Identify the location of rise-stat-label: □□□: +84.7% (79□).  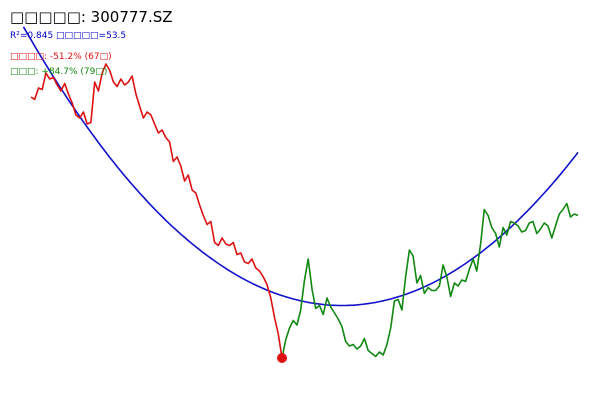
(59, 72).